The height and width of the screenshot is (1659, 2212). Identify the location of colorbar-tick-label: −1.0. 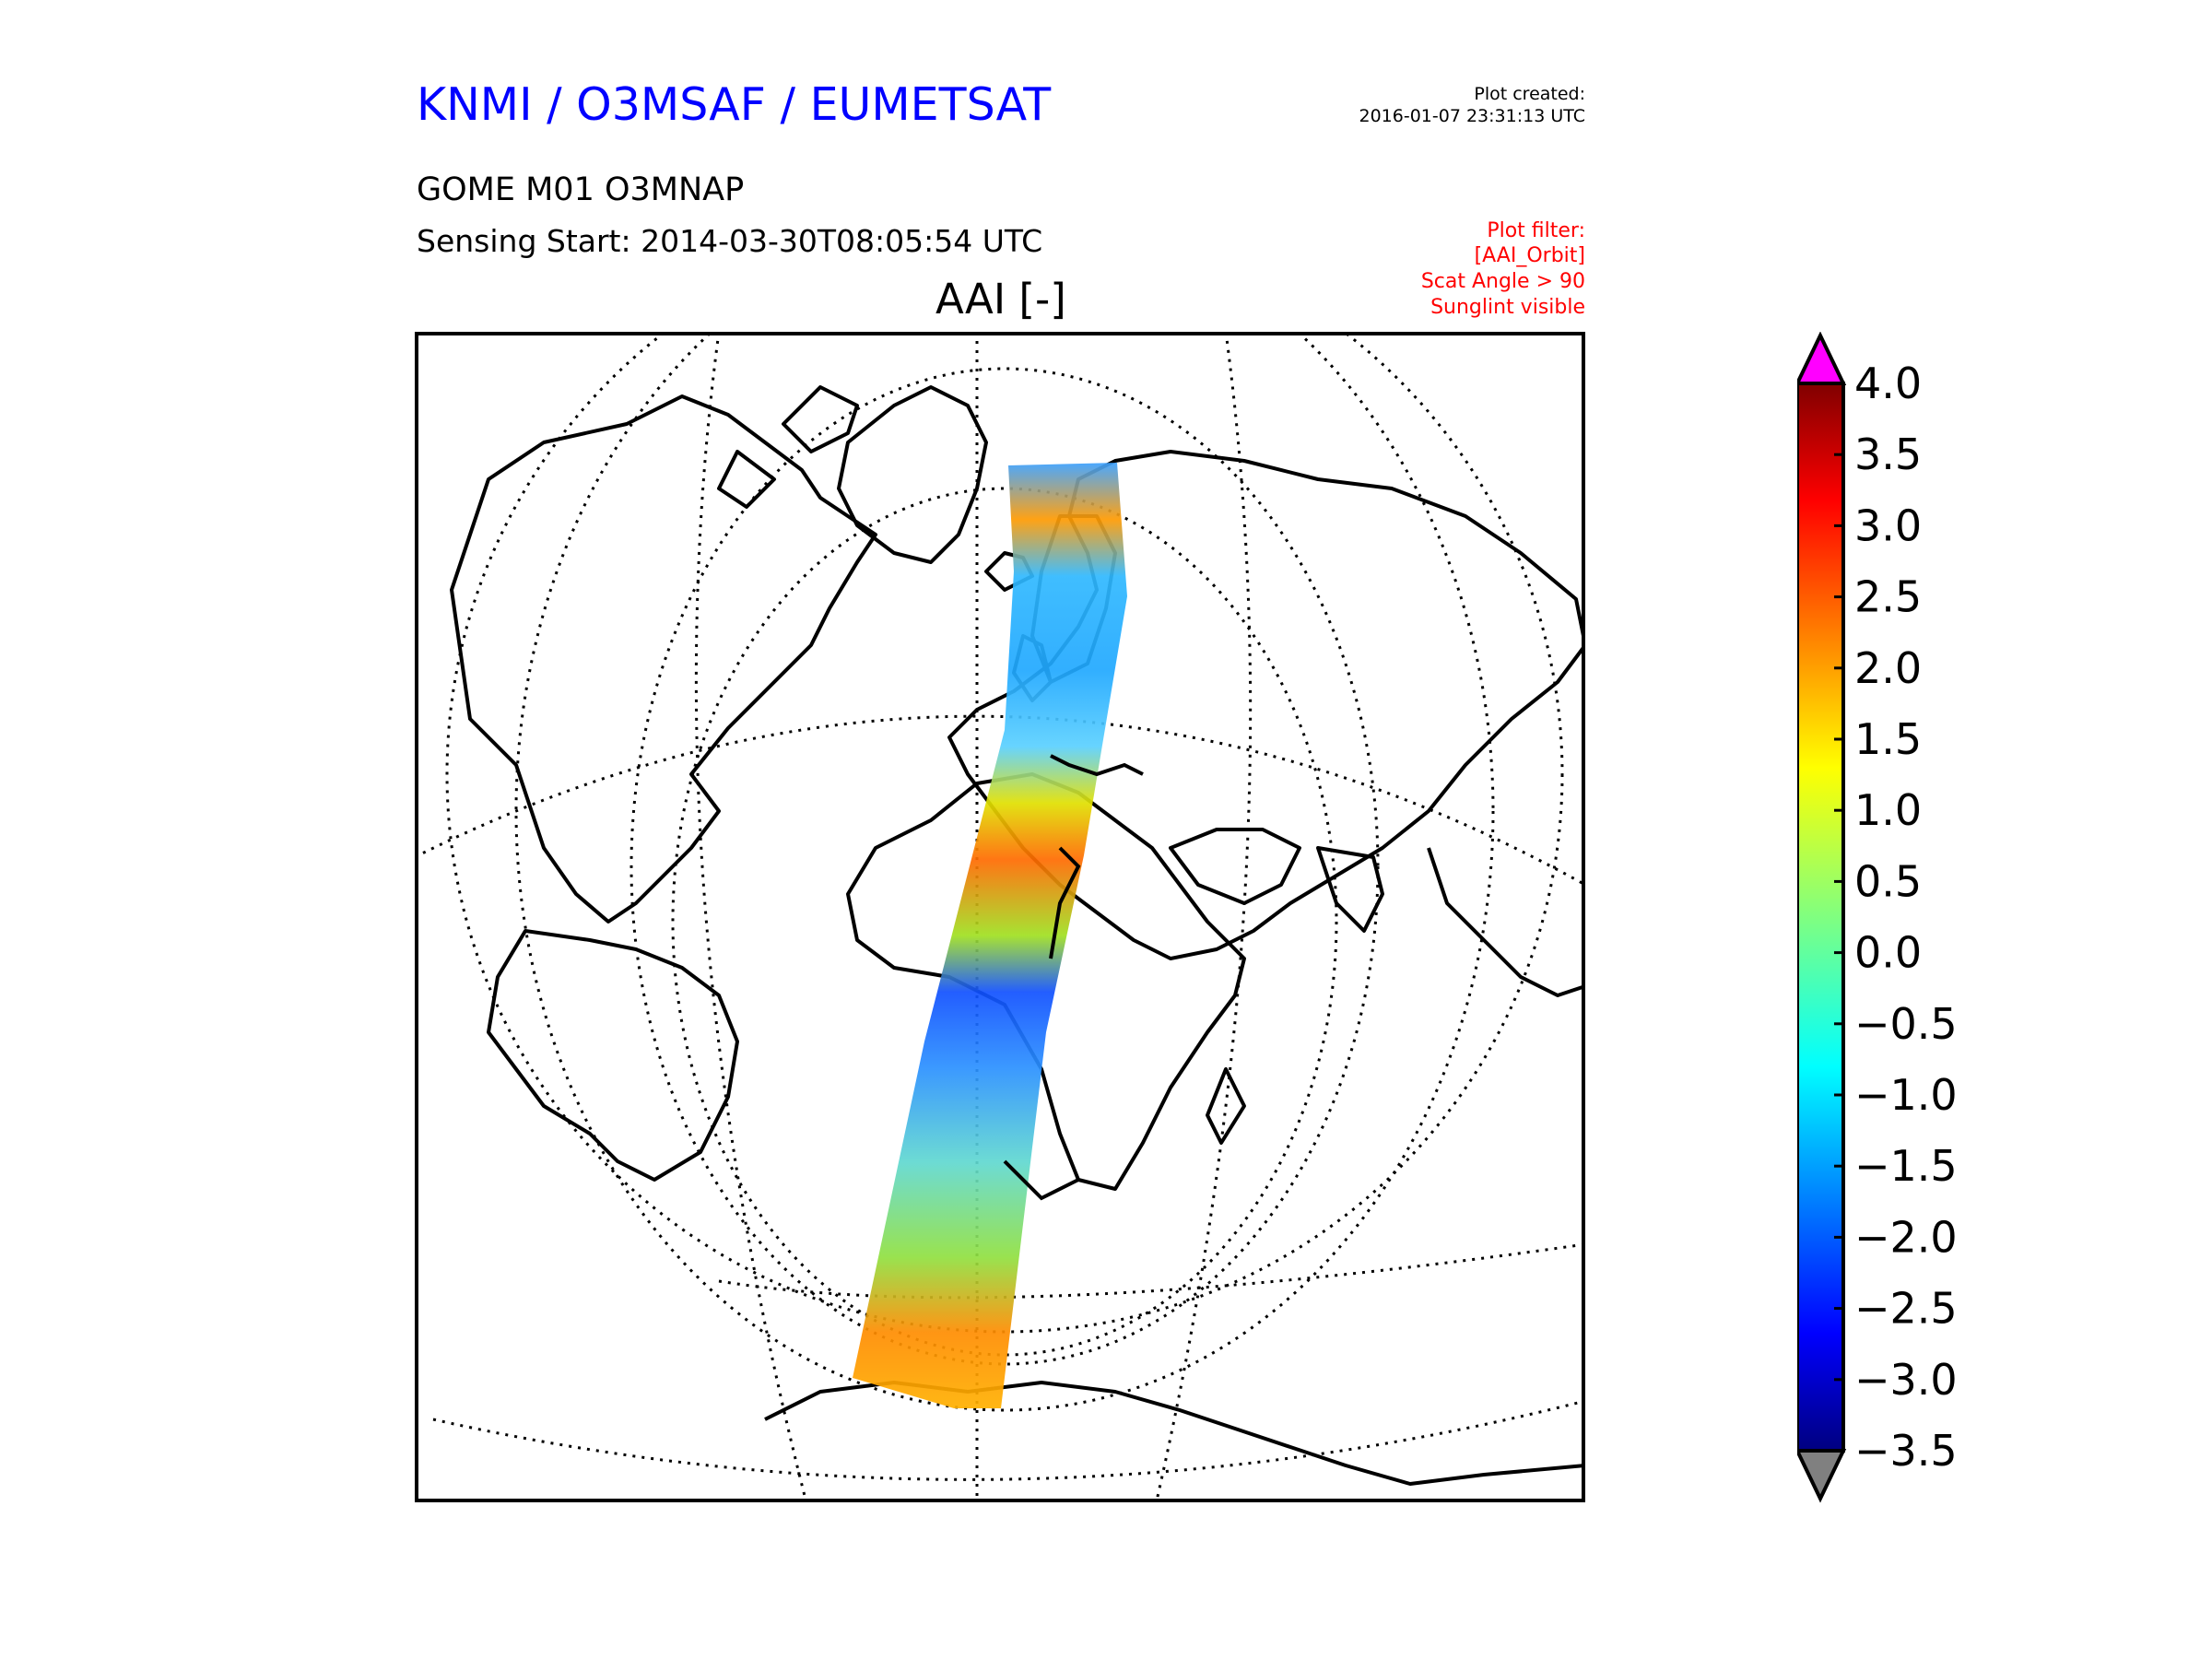
(1906, 1095).